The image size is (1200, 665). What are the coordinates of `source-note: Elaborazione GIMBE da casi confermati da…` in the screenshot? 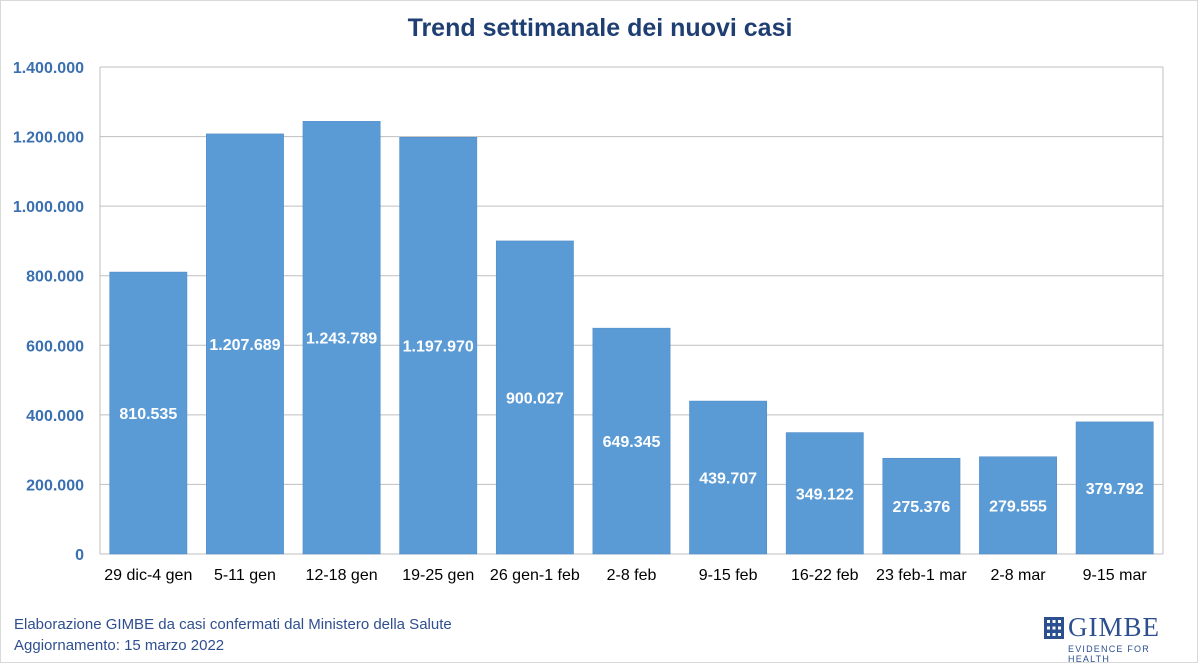 It's located at (233, 624).